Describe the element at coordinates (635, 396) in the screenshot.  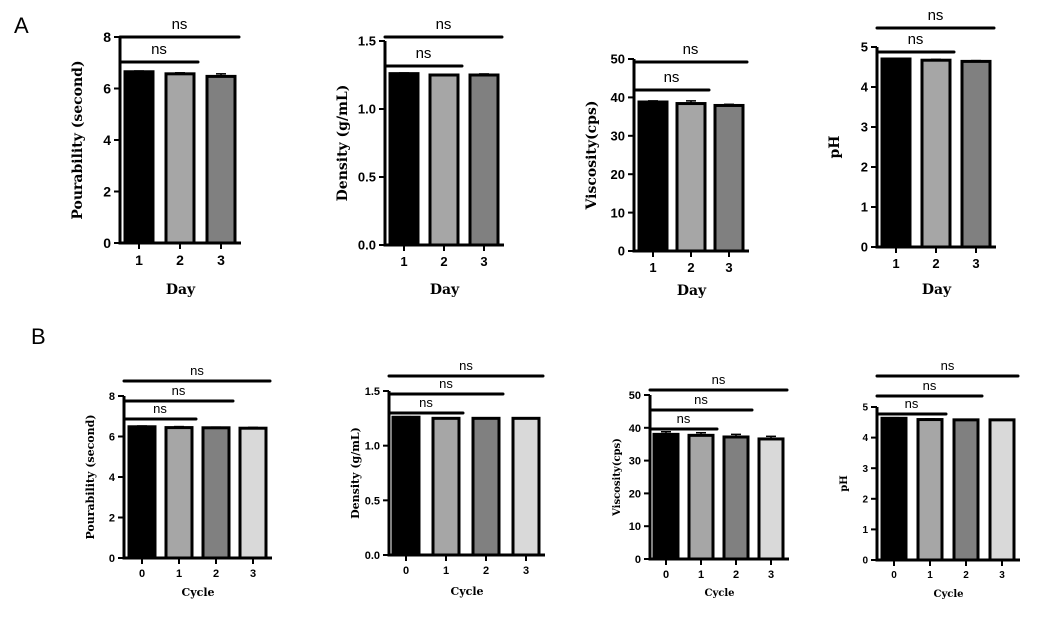
I see `y-tick-label: 50` at that location.